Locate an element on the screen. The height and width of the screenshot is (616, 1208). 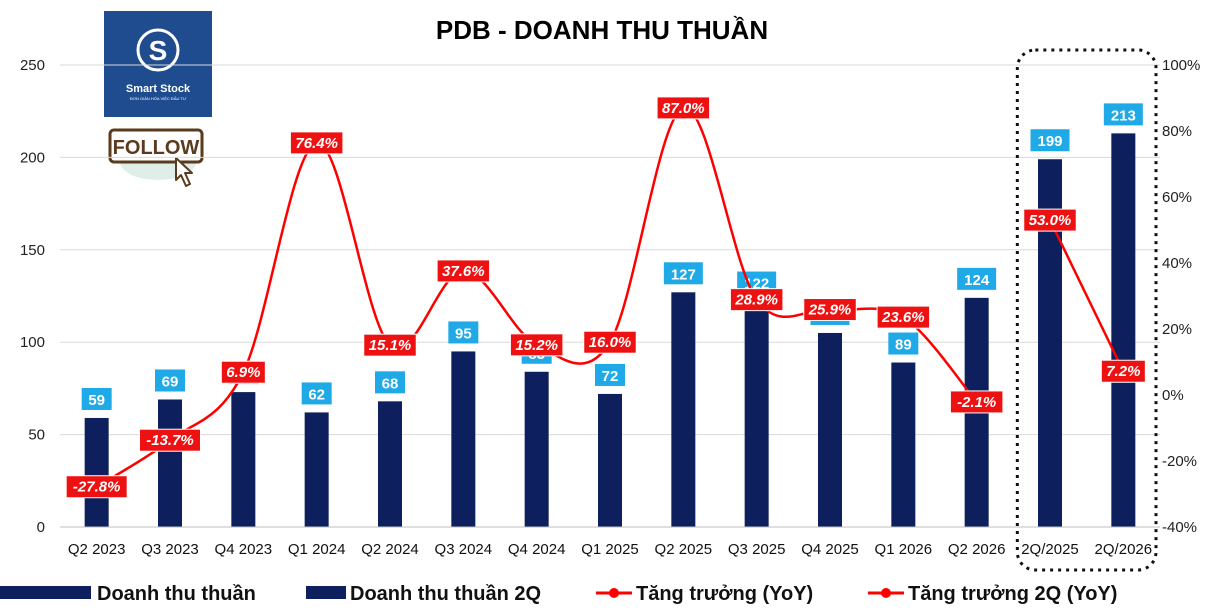
logo-tagline: ĐƠN GIẢN HÓA VIỆC ĐẦU TƯ is located at coordinates (158, 98).